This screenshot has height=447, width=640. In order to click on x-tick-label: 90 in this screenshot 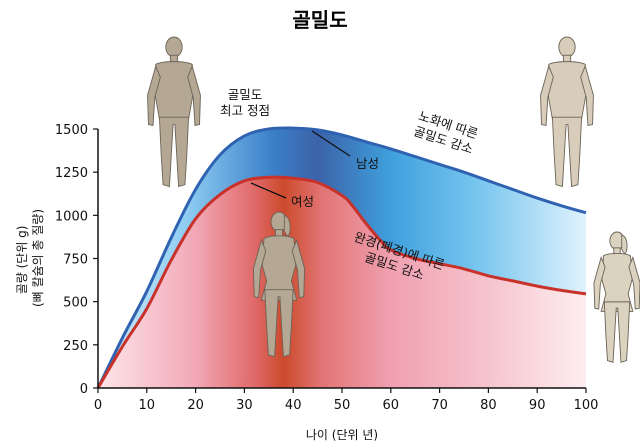, I will do `click(537, 405)`.